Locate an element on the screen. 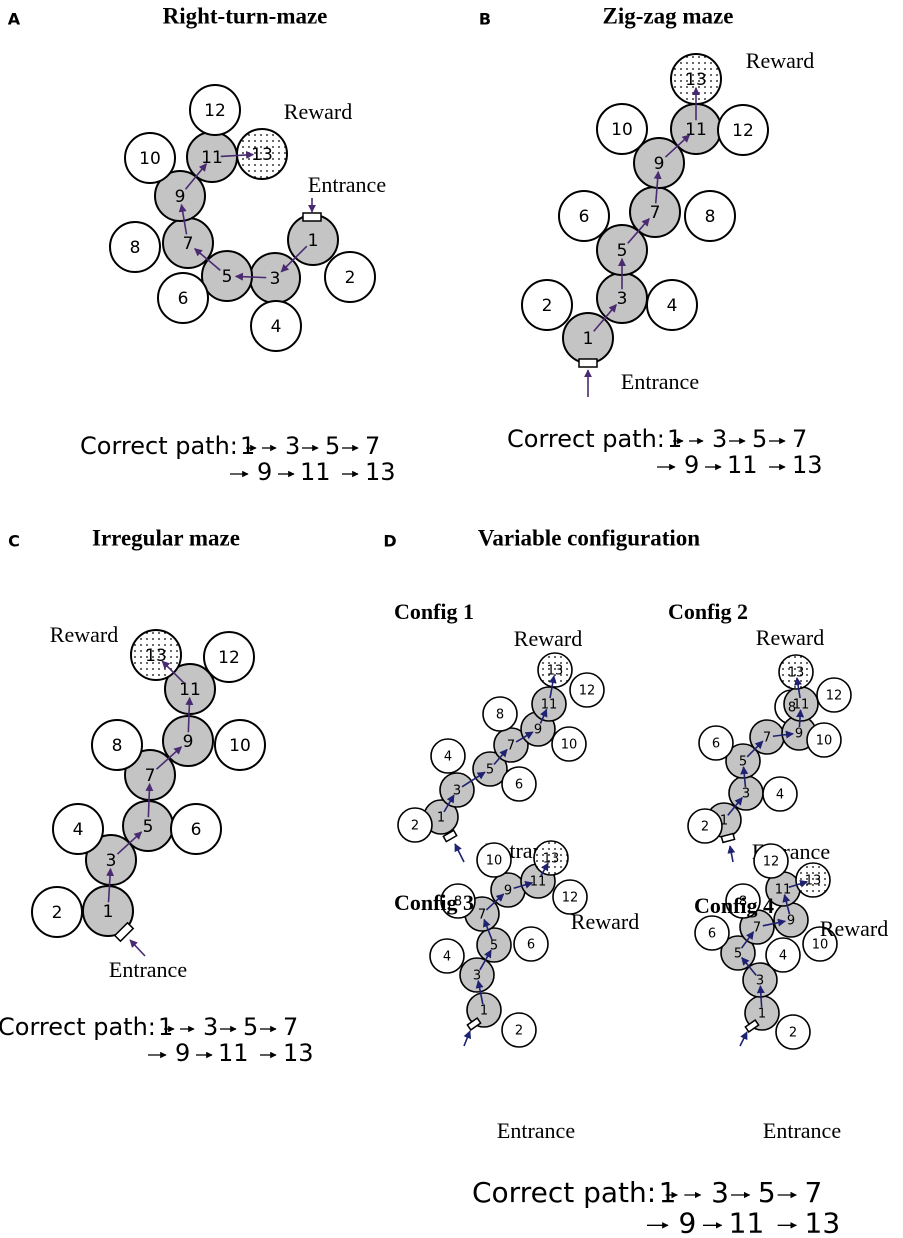  path-step: 13 is located at coordinates (823, 1222).